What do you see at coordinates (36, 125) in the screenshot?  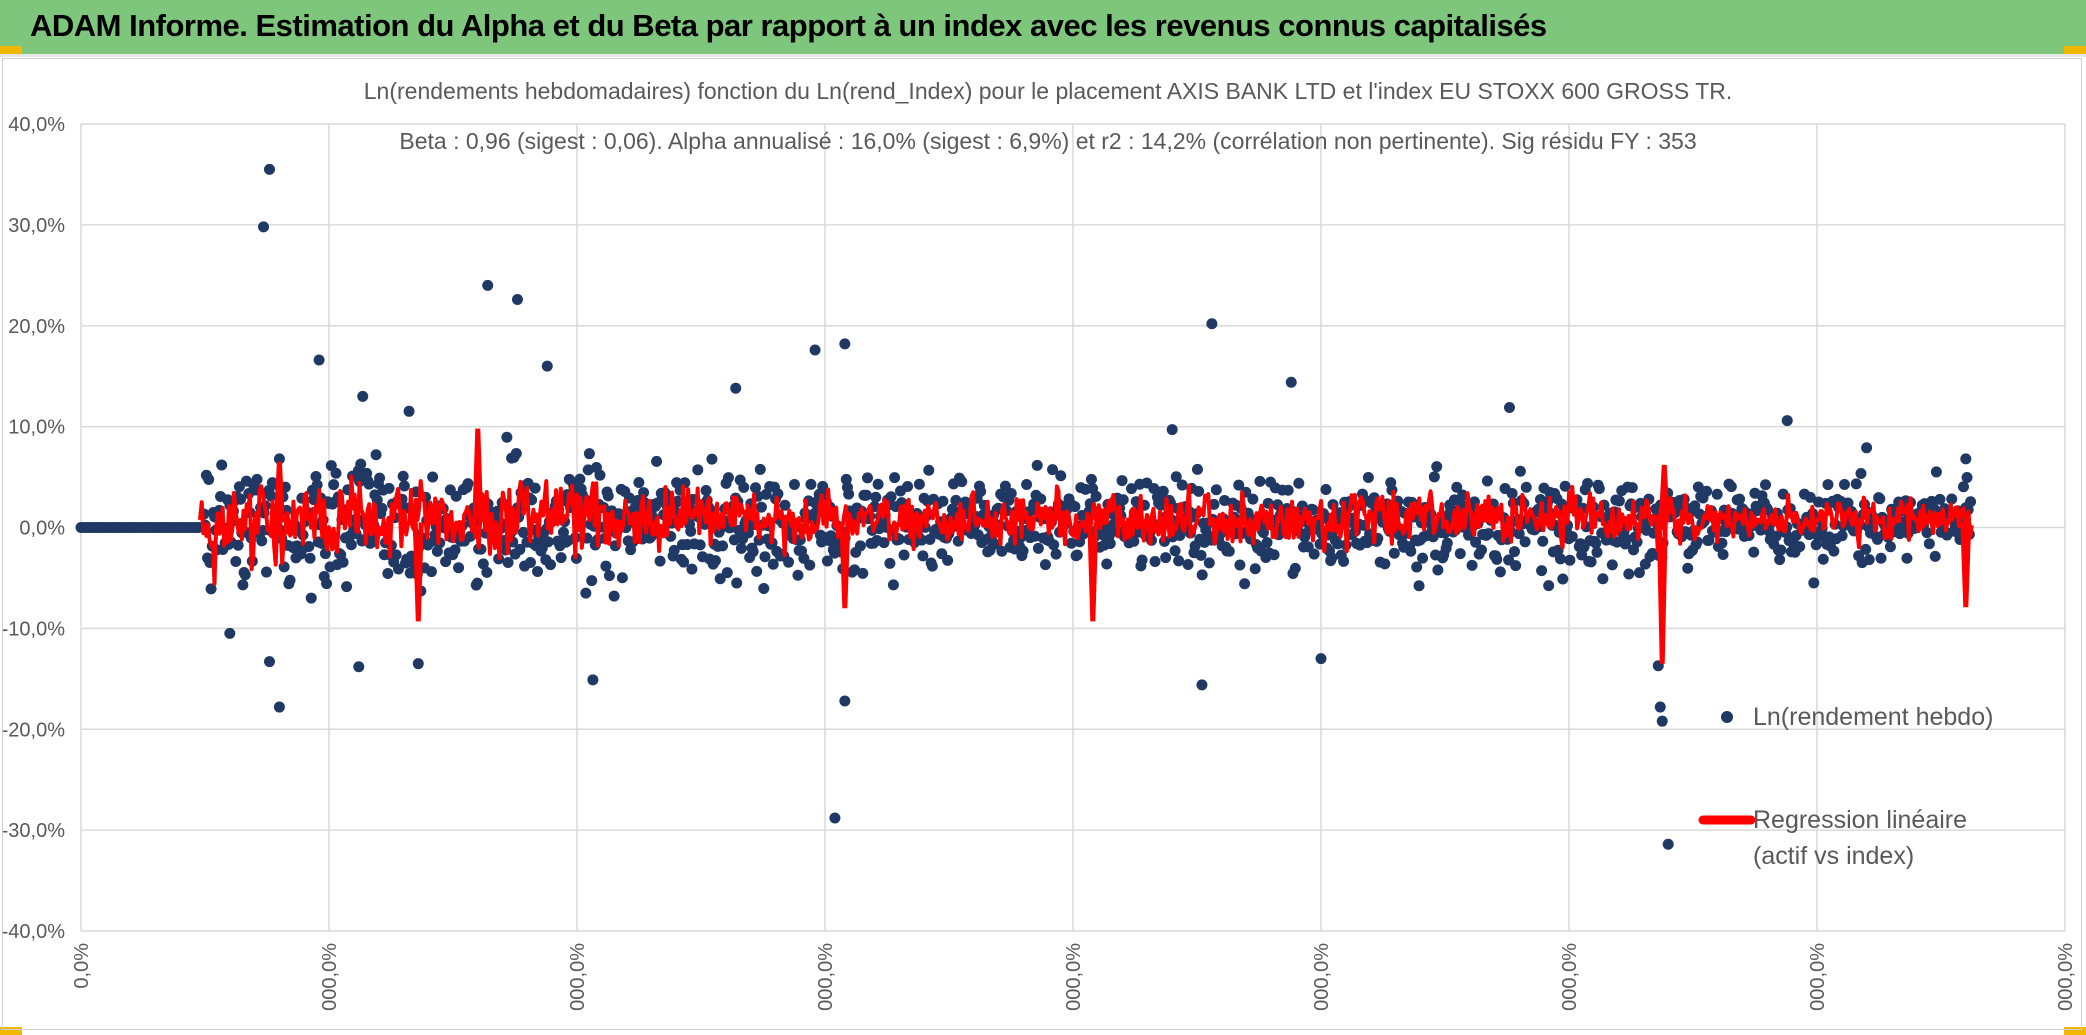 I see `y-tick-label: 40,0%` at bounding box center [36, 125].